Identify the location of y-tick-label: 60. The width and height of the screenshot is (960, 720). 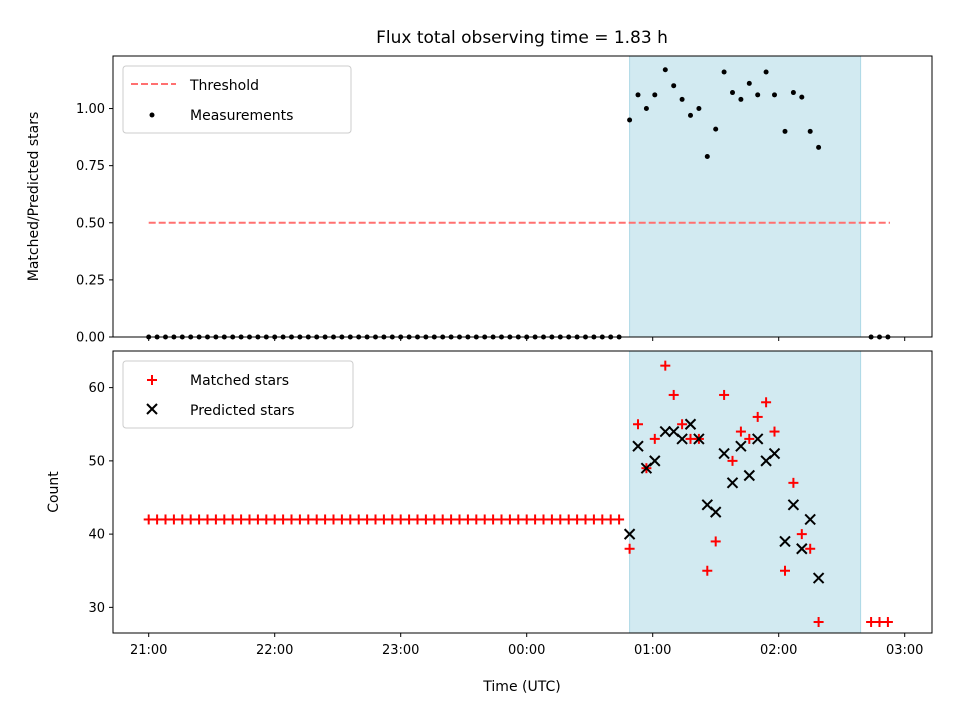
(96, 388).